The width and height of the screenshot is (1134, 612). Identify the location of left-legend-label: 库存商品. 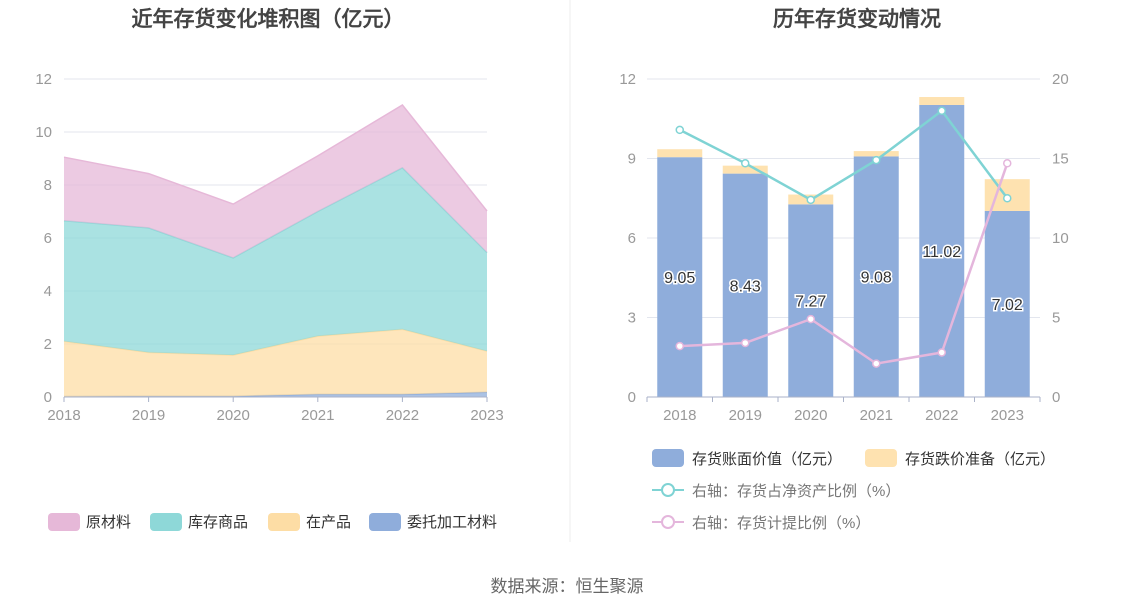
(218, 522).